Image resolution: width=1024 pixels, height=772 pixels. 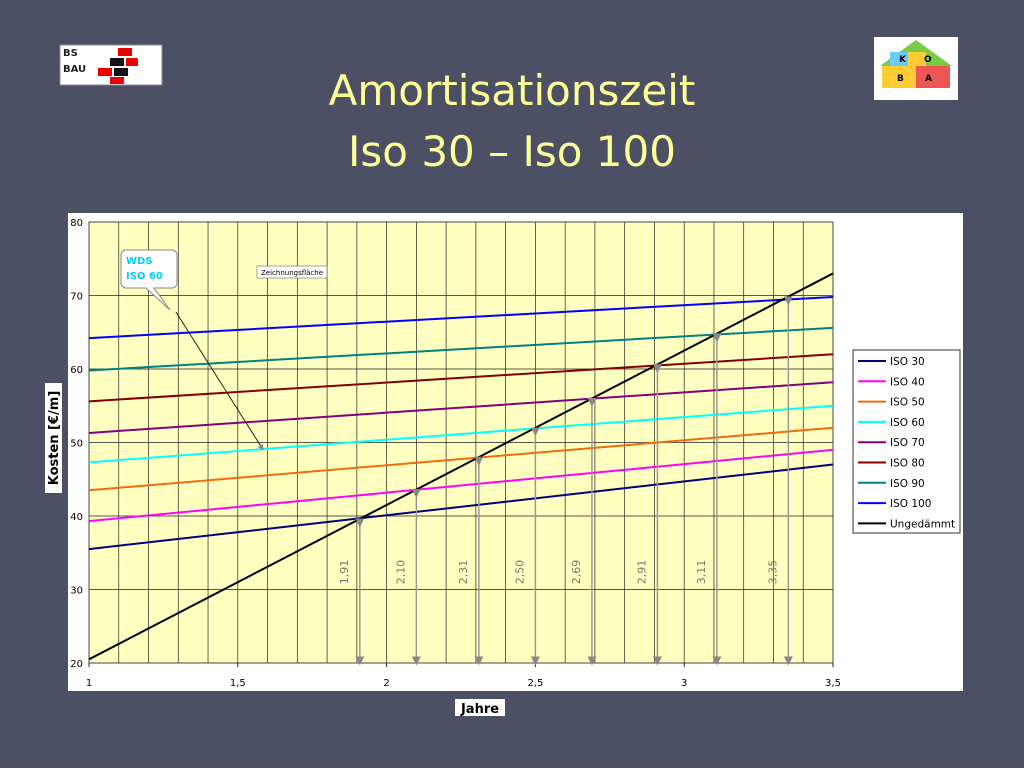 What do you see at coordinates (76, 591) in the screenshot?
I see `y-tick-label: 30` at bounding box center [76, 591].